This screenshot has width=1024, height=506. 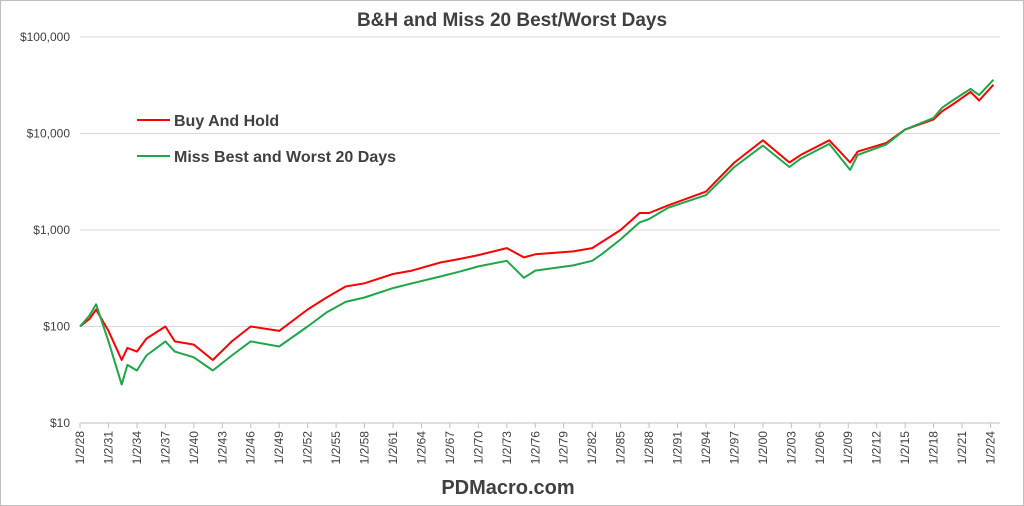 What do you see at coordinates (285, 157) in the screenshot?
I see `legend-label: Miss Best and Worst 20 Days` at bounding box center [285, 157].